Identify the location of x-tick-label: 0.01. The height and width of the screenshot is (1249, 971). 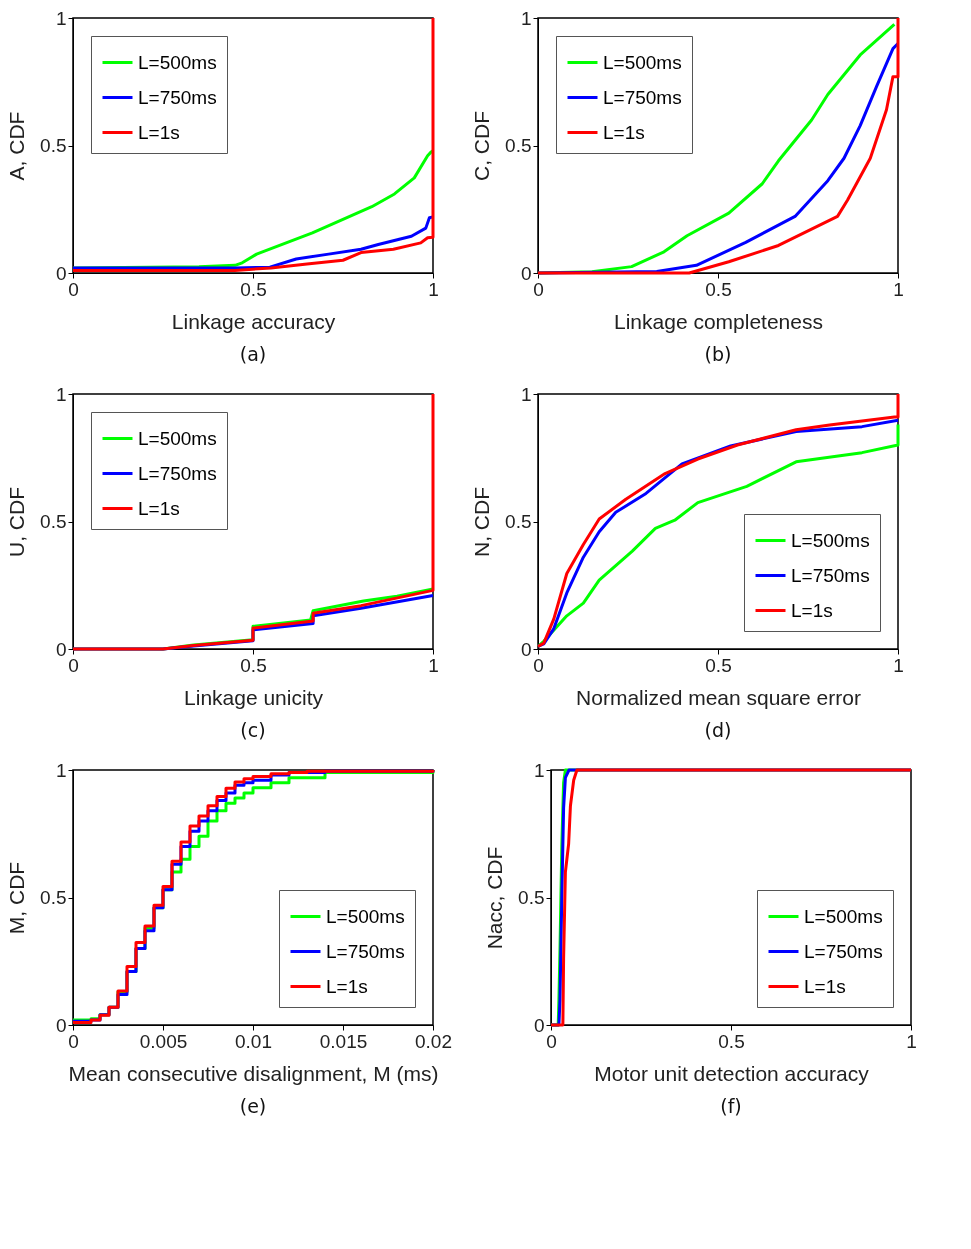
(253, 1041).